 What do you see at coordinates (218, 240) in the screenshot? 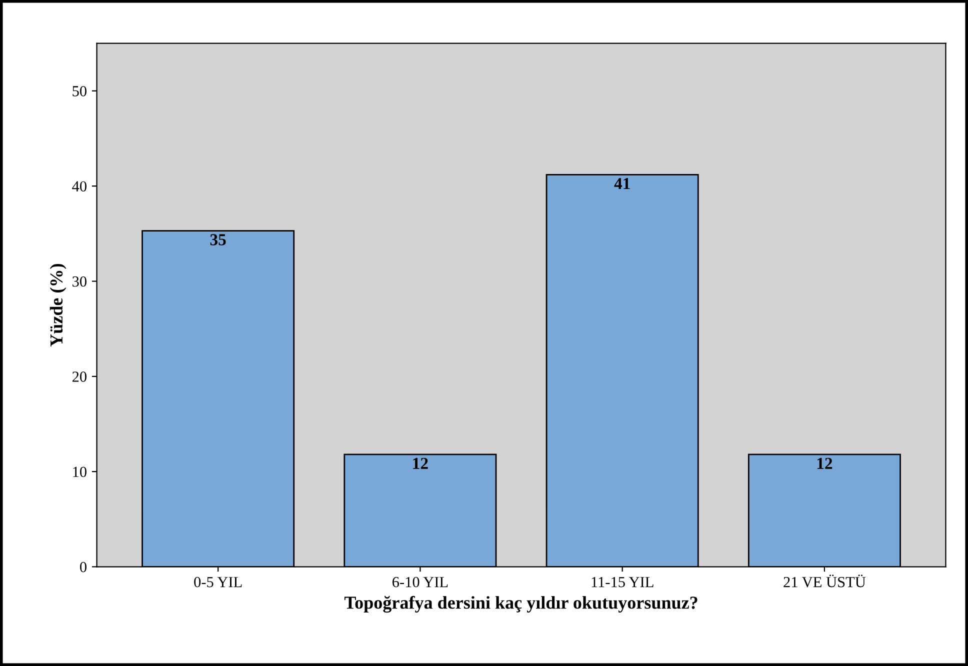
I see `data-label: 35` at bounding box center [218, 240].